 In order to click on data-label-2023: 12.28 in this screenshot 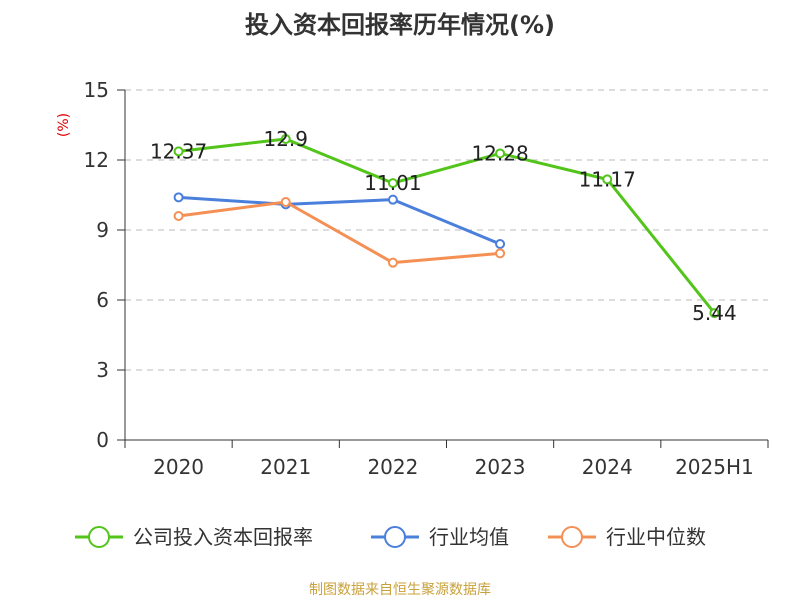, I will do `click(499, 153)`.